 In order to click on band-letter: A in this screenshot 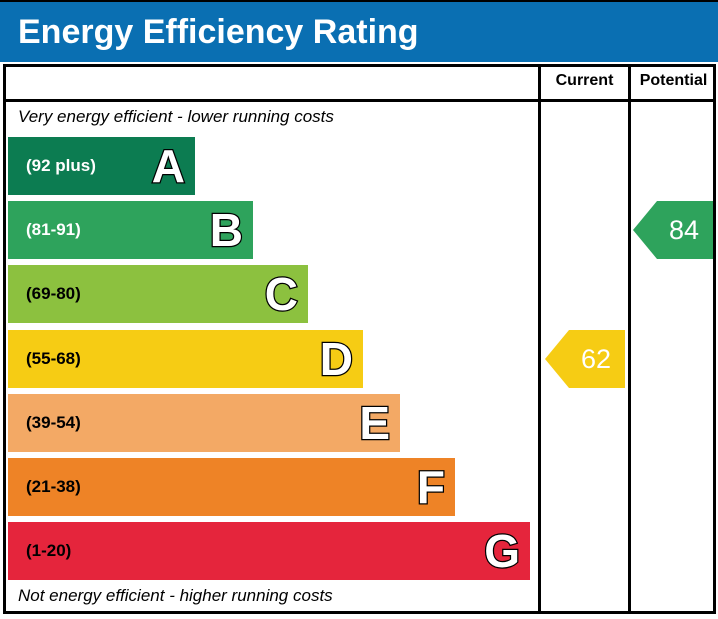, I will do `click(169, 166)`.